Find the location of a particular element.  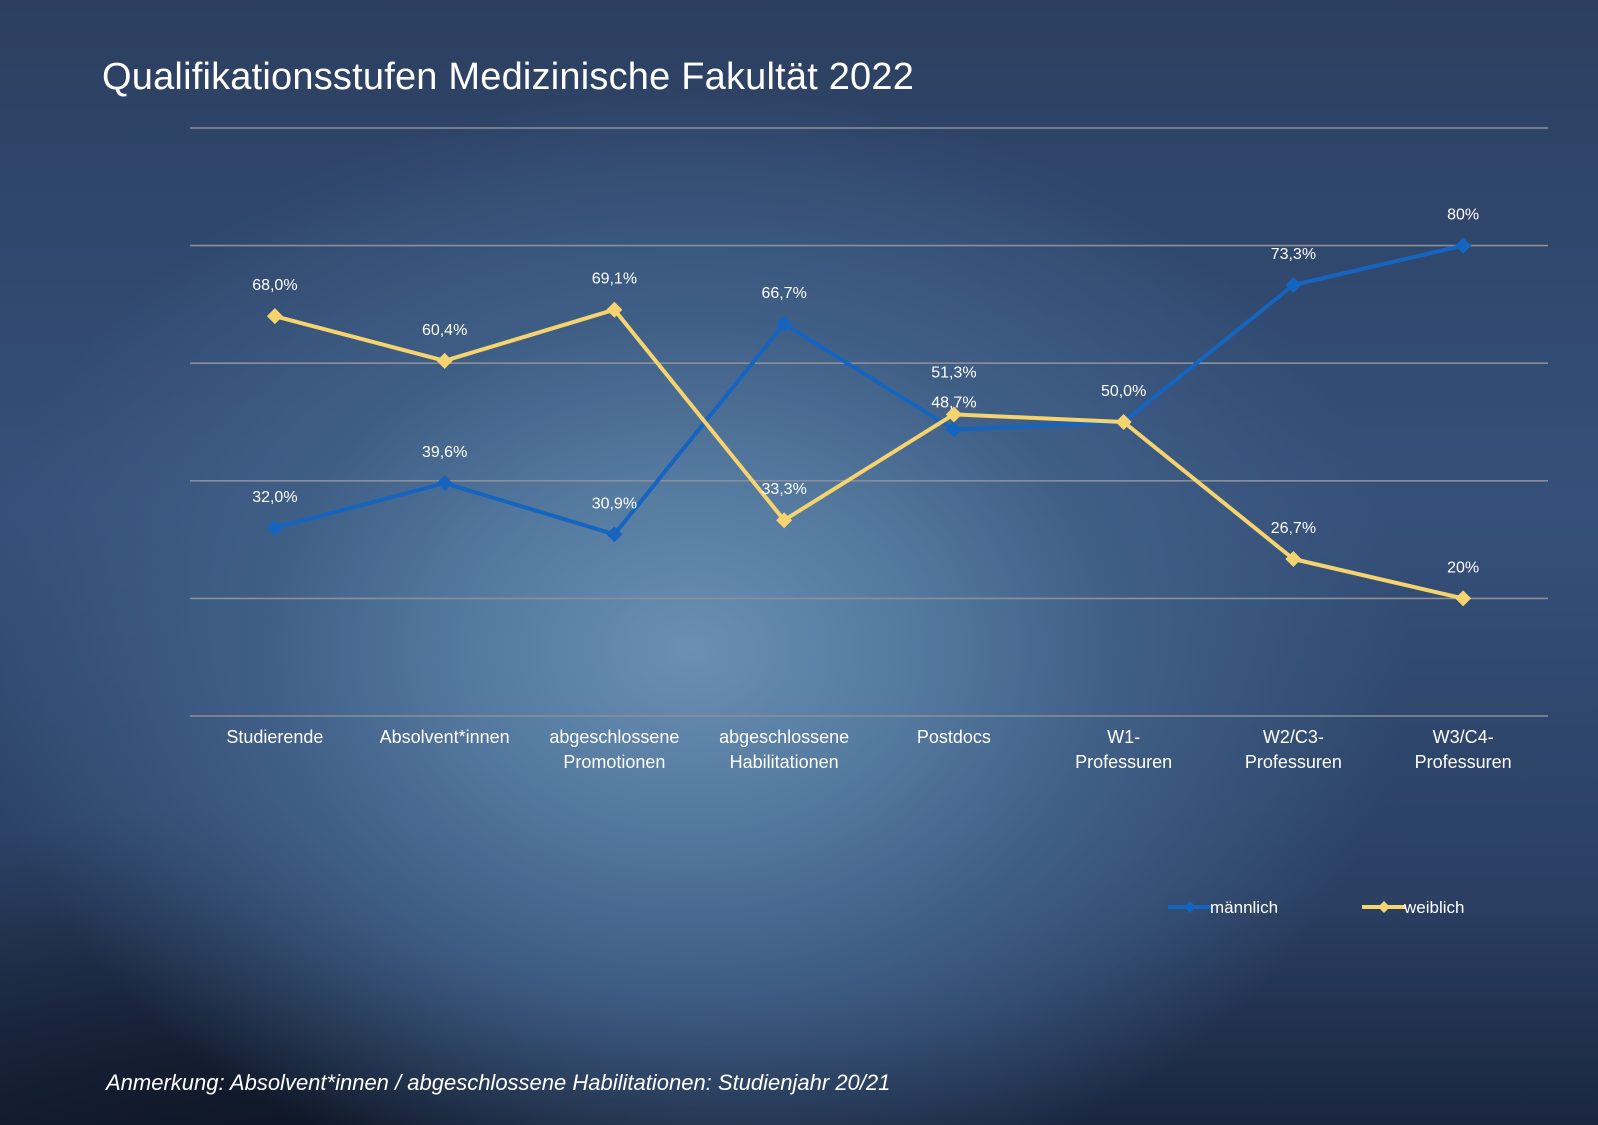

x-tick-label: abgeschlossene Promotionen is located at coordinates (614, 749).